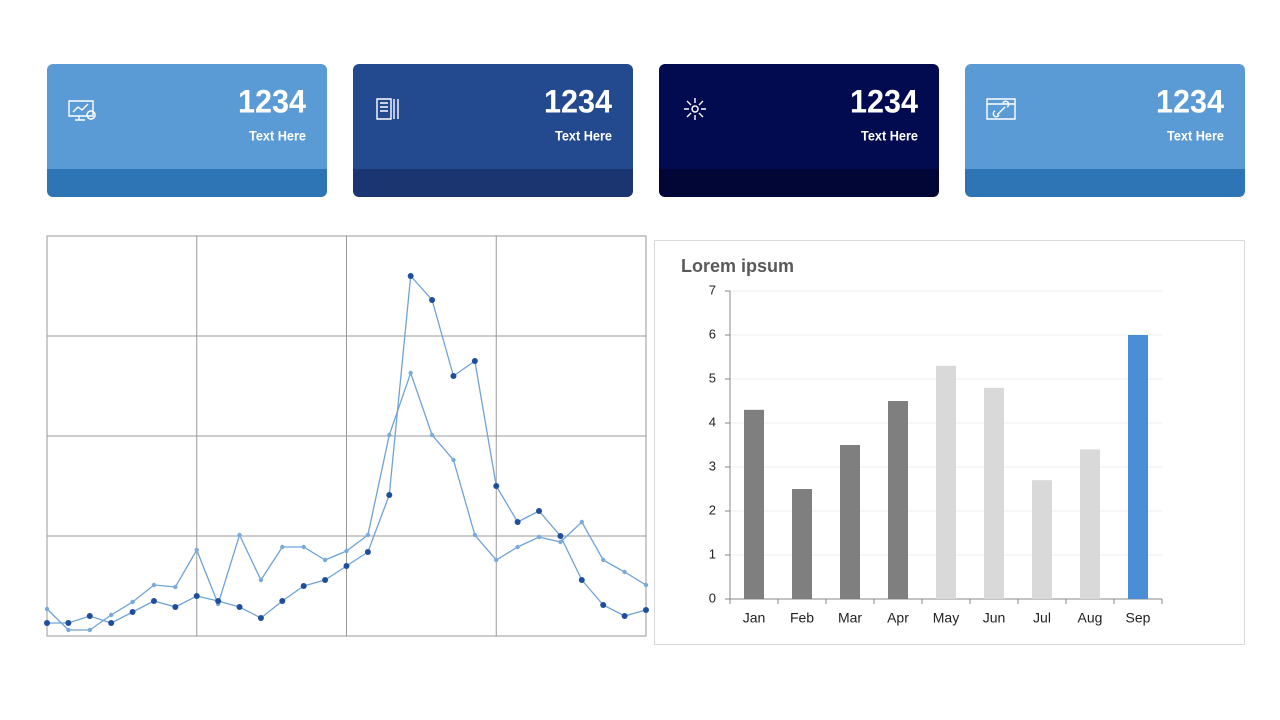  What do you see at coordinates (712, 465) in the screenshot?
I see `y-tick-label: 3` at bounding box center [712, 465].